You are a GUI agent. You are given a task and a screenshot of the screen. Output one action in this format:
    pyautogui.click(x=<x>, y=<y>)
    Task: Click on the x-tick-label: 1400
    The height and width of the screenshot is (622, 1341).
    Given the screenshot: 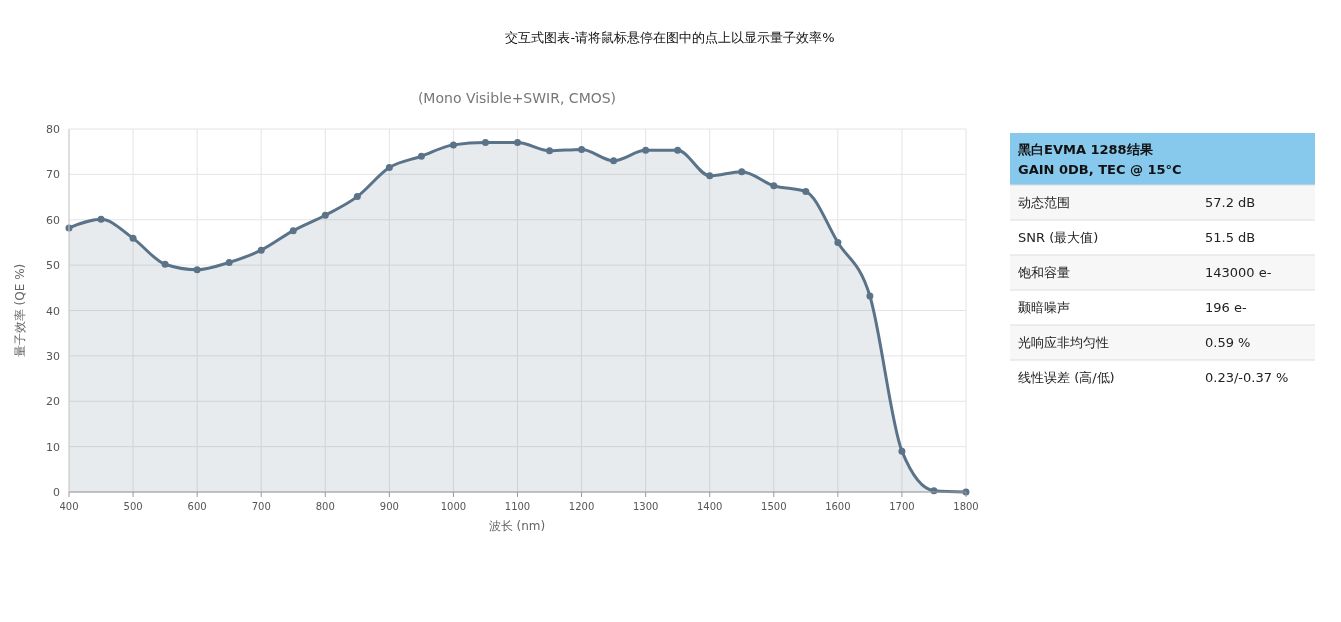 What is the action you would take?
    pyautogui.click(x=709, y=506)
    